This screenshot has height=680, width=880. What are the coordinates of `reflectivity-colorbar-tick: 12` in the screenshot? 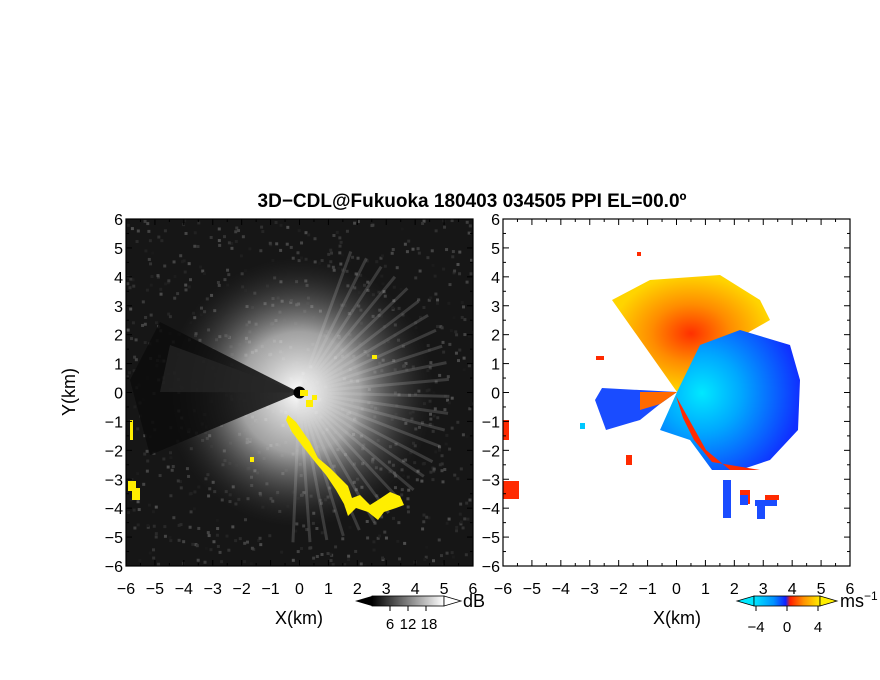 It's located at (408, 624).